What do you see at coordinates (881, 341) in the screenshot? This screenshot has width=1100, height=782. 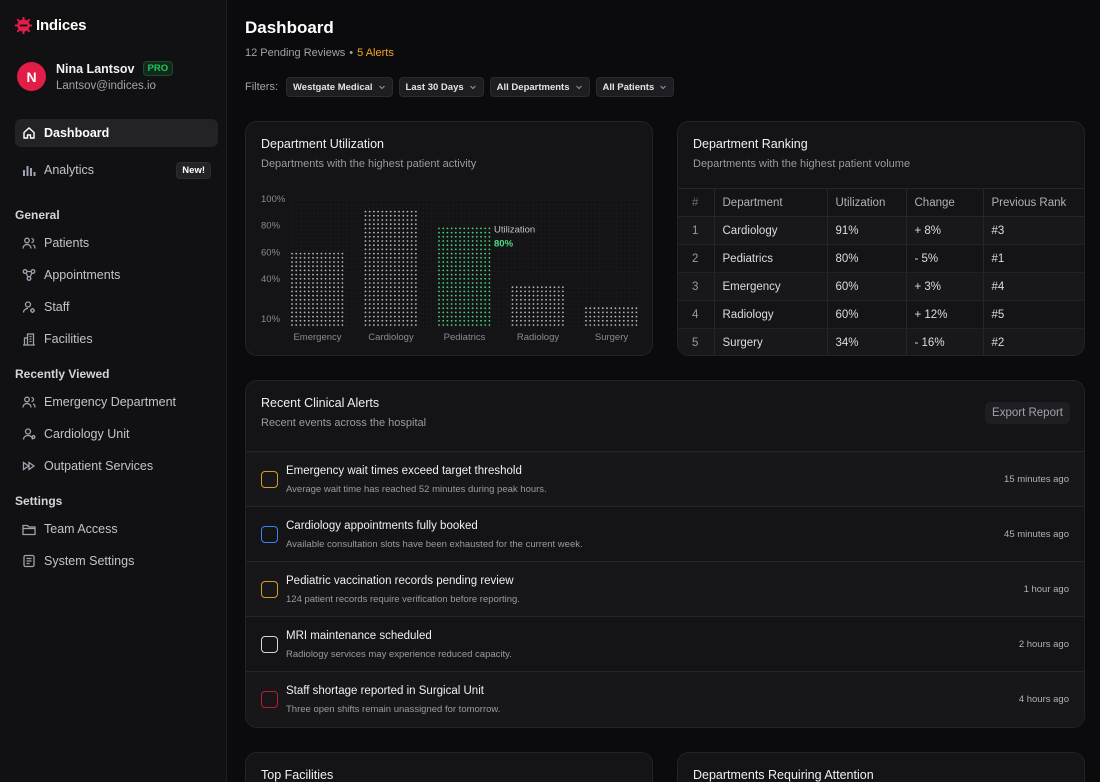 I see `table-row: 5 Surgery 34% - 16% #2` at bounding box center [881, 341].